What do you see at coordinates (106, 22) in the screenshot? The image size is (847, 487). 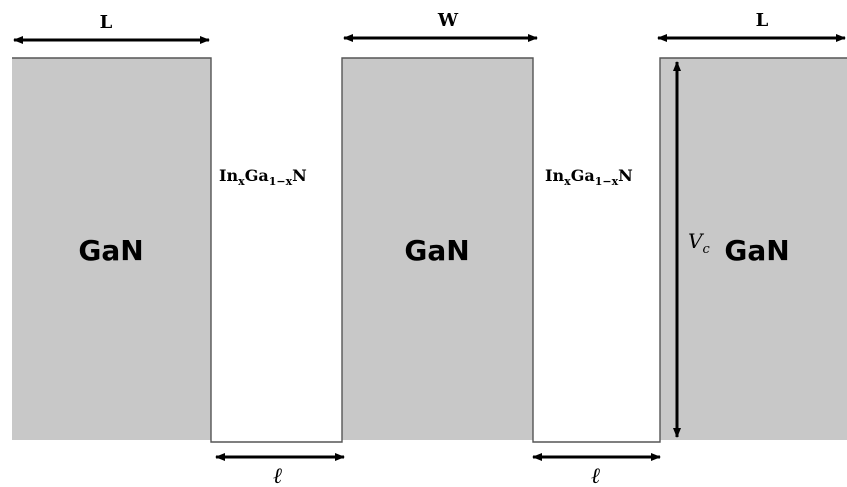 I see `barrier-width-label-left: L` at bounding box center [106, 22].